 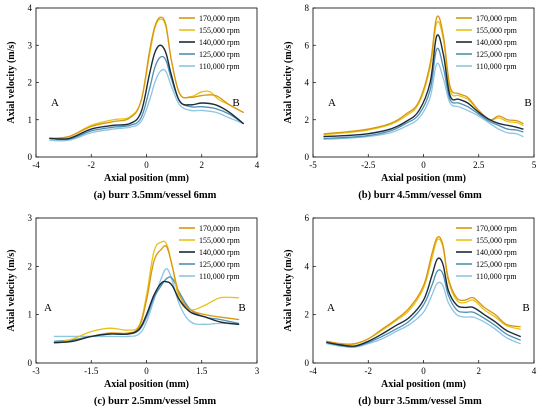 What do you see at coordinates (420, 401) in the screenshot?
I see `panel-caption: (d) burr 3.5mm/vessel 5mm` at bounding box center [420, 401].